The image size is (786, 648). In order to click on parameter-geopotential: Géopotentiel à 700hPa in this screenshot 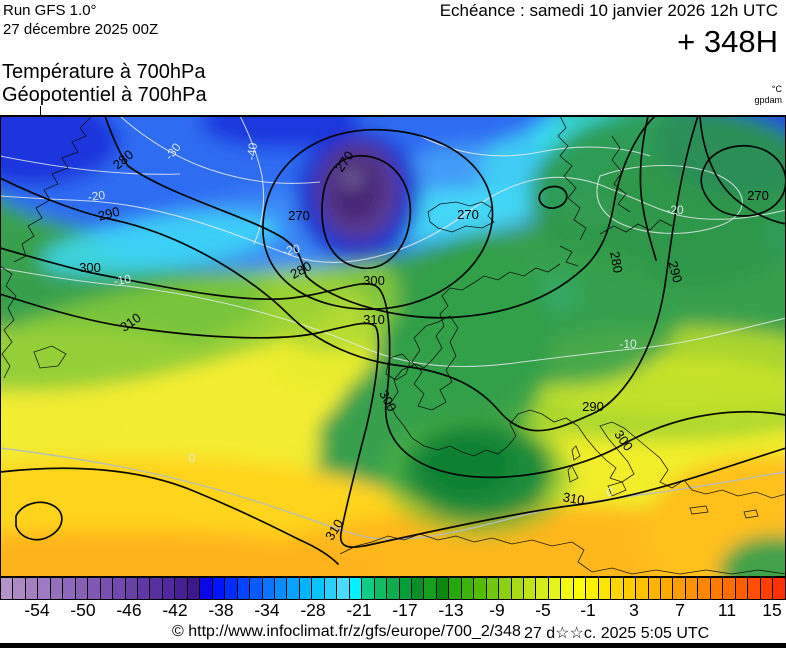, I will do `click(104, 95)`.